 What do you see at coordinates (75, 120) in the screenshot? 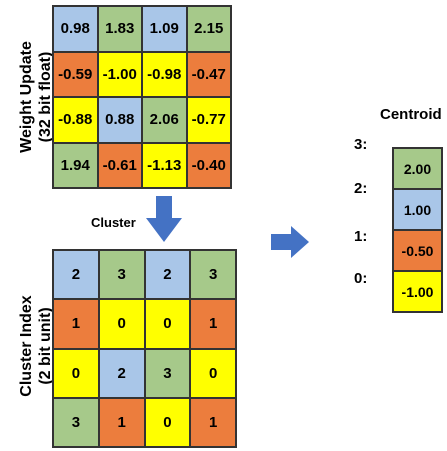
I see `weight-cell: -0.88` at bounding box center [75, 120].